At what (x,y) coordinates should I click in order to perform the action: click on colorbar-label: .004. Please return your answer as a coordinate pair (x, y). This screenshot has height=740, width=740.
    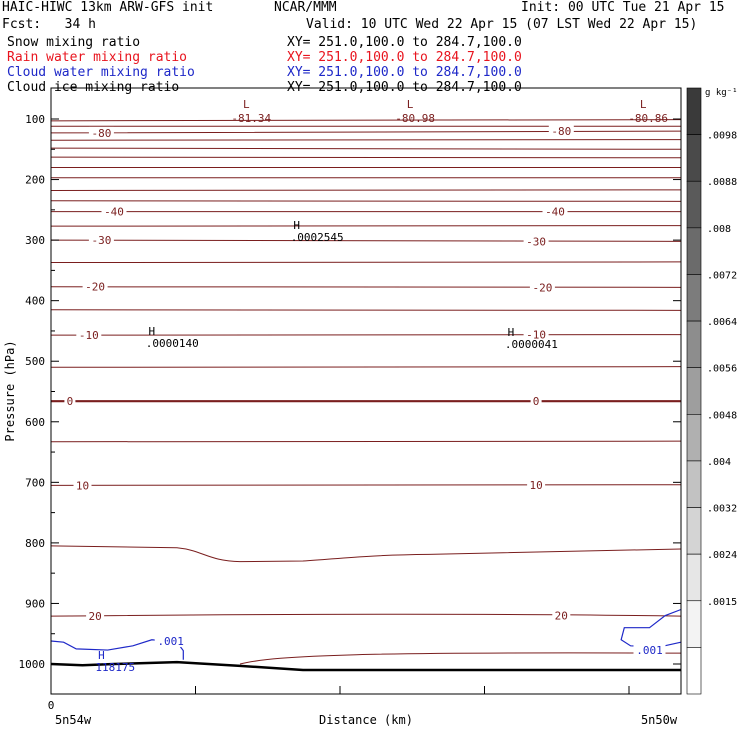
    Looking at the image, I should click on (719, 462).